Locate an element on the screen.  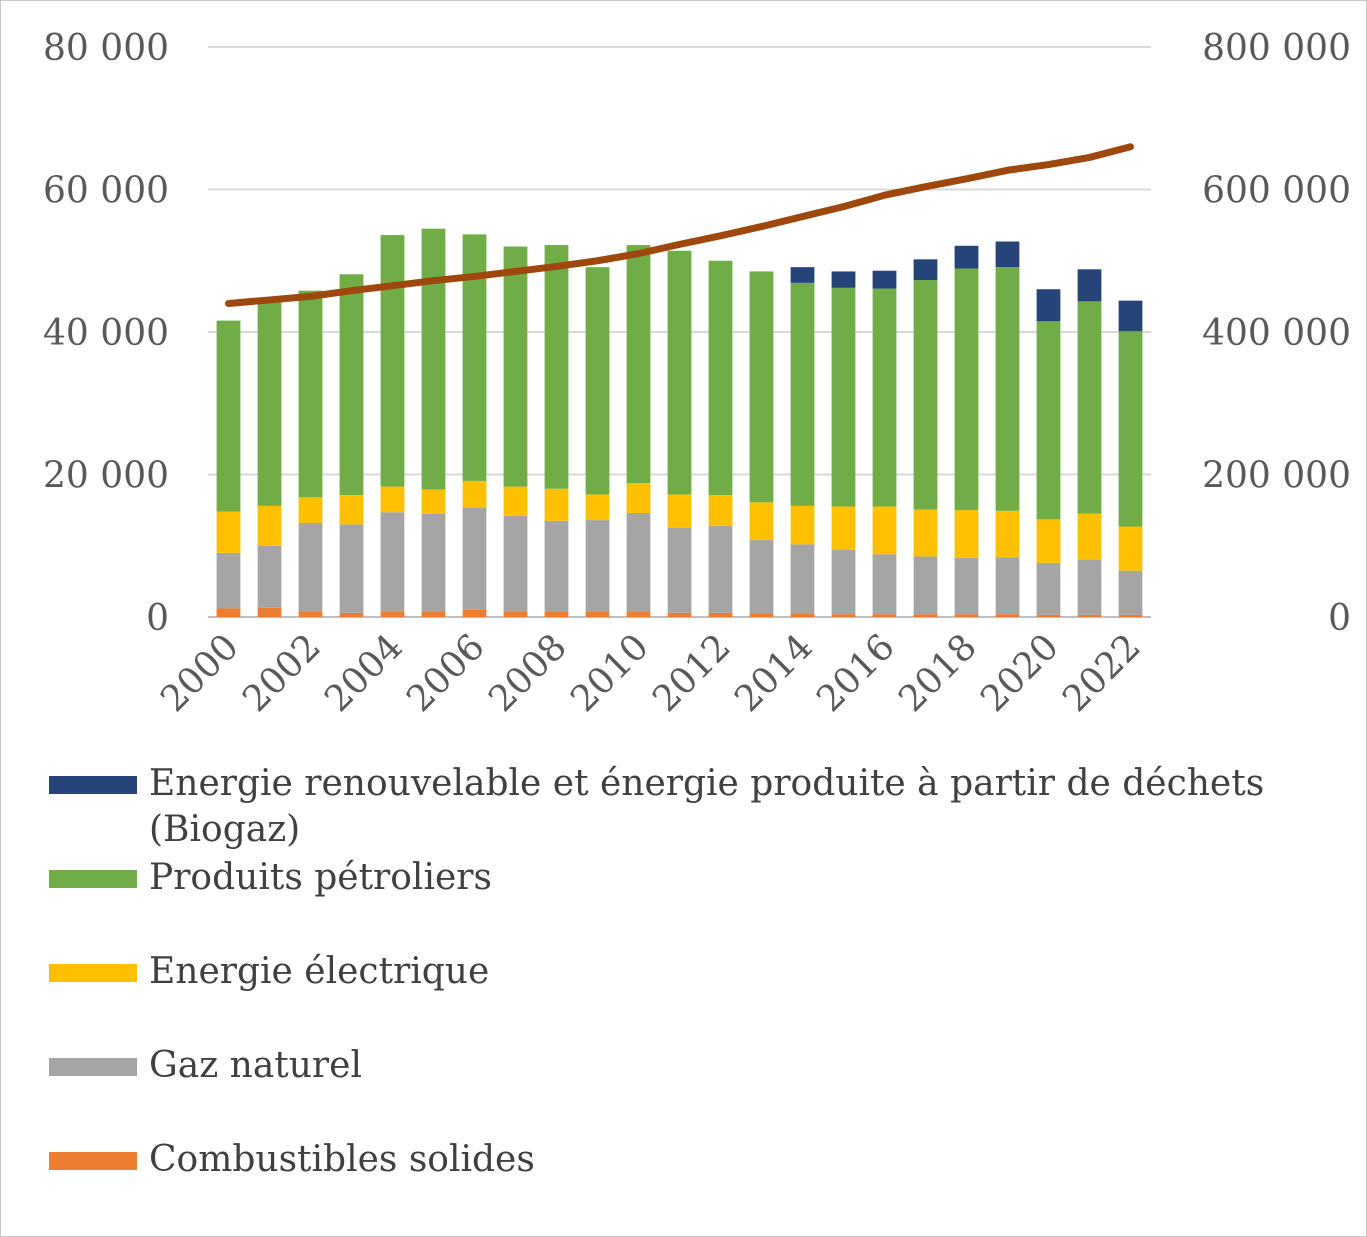
legend-label: Energie électrique is located at coordinates (319, 971).